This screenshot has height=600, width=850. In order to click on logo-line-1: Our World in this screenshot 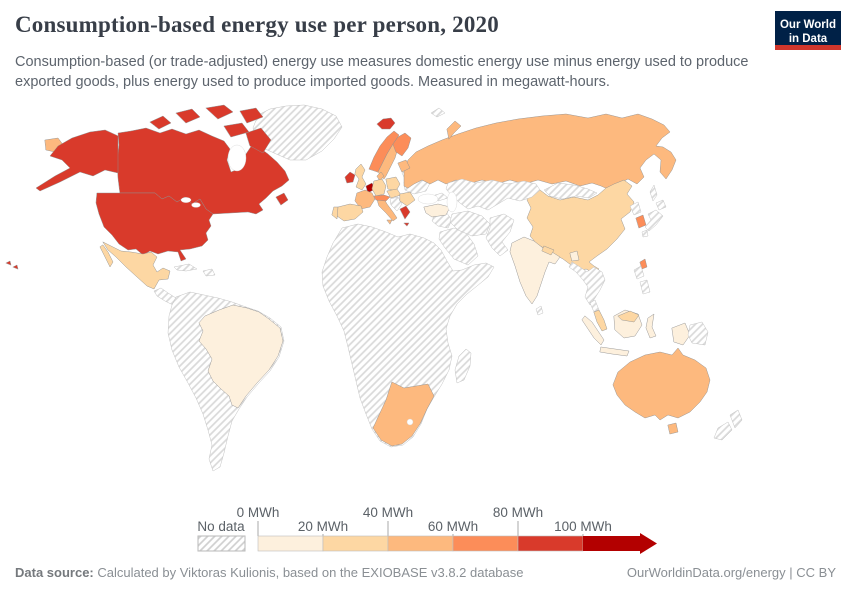, I will do `click(807, 25)`.